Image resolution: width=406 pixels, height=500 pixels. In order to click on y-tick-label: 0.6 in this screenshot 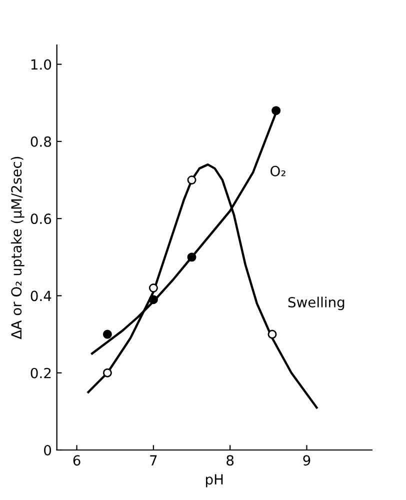, I will do `click(41, 219)`.